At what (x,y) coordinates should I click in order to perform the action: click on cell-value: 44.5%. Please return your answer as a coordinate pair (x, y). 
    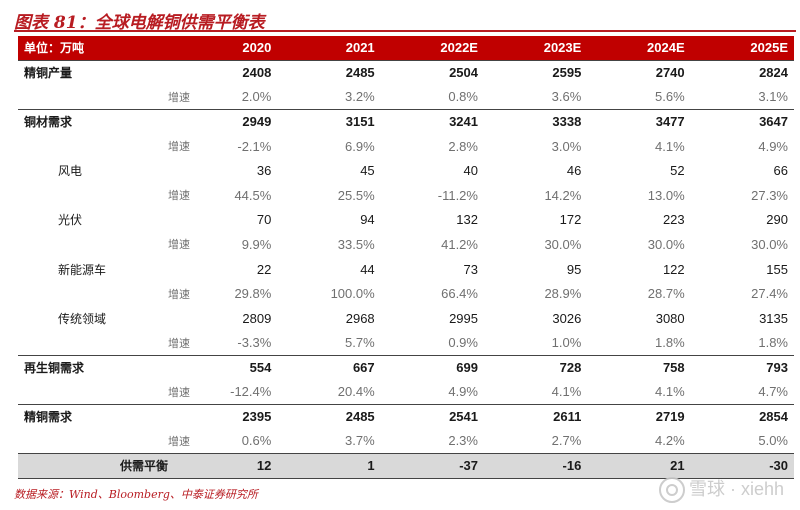
    Looking at the image, I should click on (253, 195).